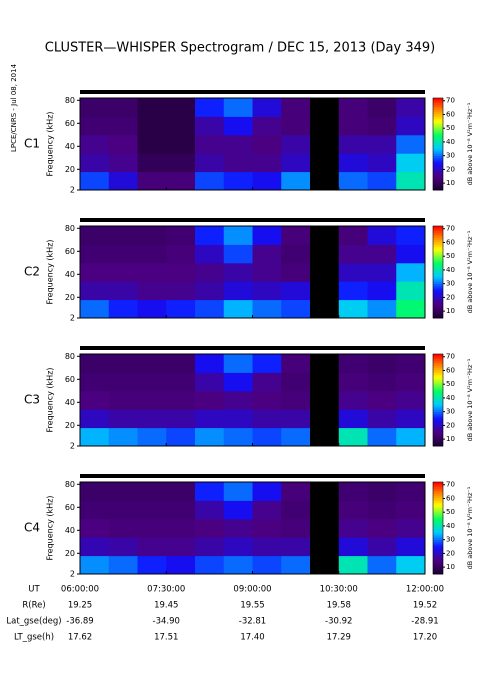  Describe the element at coordinates (450, 101) in the screenshot. I see `colorbar-tick-label: 70` at that location.